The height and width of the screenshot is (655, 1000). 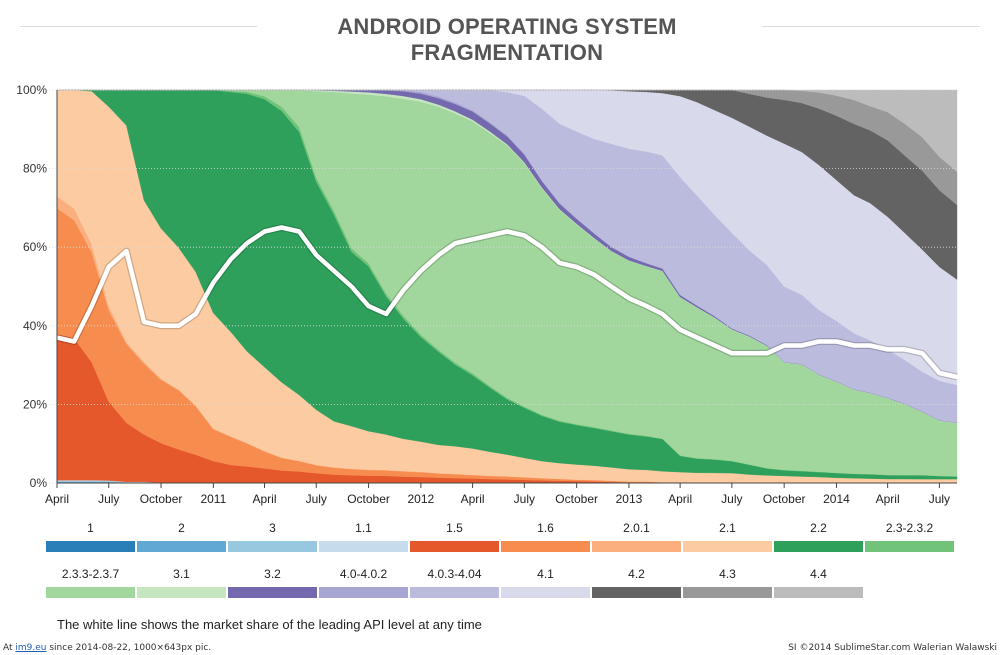 What do you see at coordinates (129, 648) in the screenshot?
I see `bottom-suffix: since 2014-08-22, 1000×643px pic.` at bounding box center [129, 648].